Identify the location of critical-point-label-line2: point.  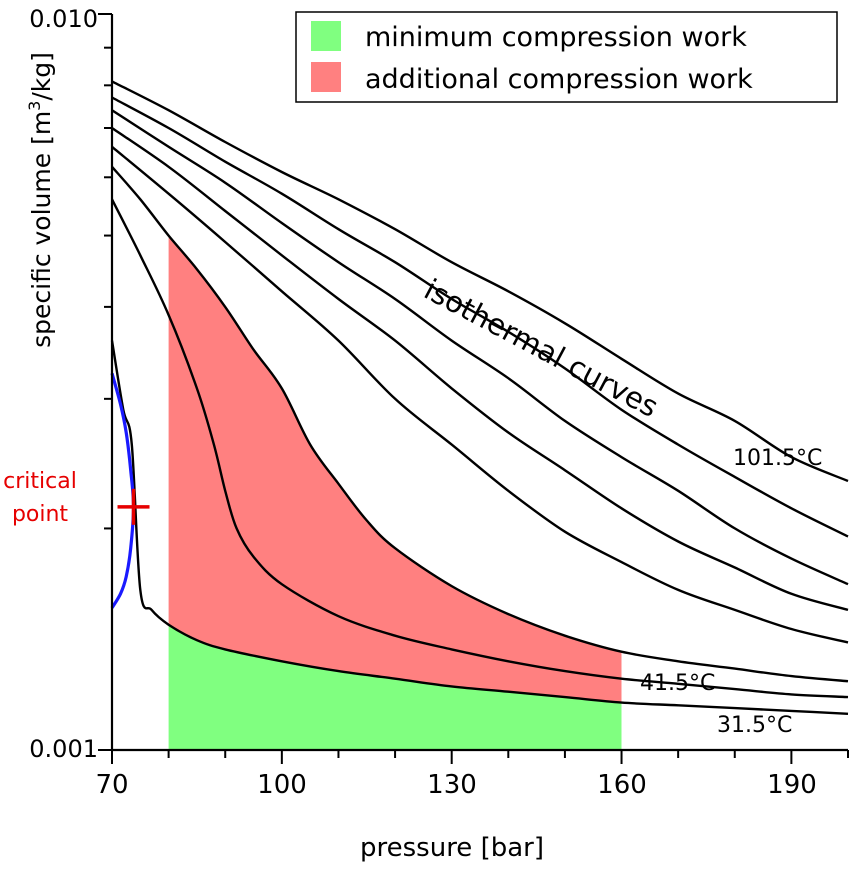
(40, 514).